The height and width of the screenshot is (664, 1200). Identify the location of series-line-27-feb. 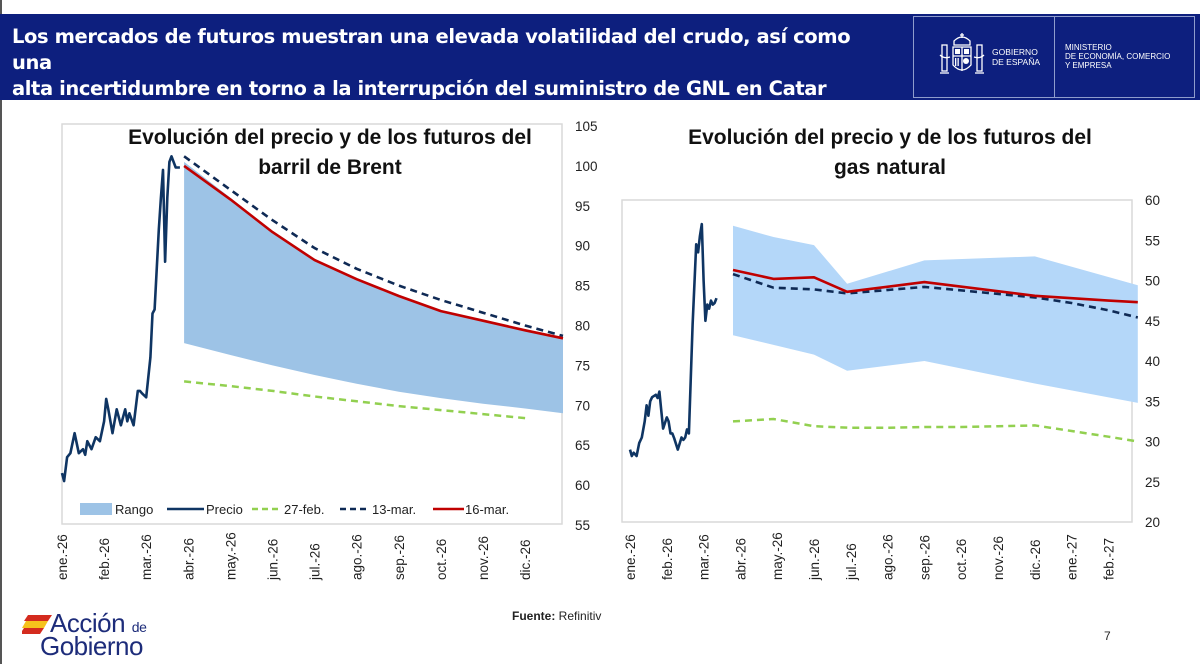
(935, 430).